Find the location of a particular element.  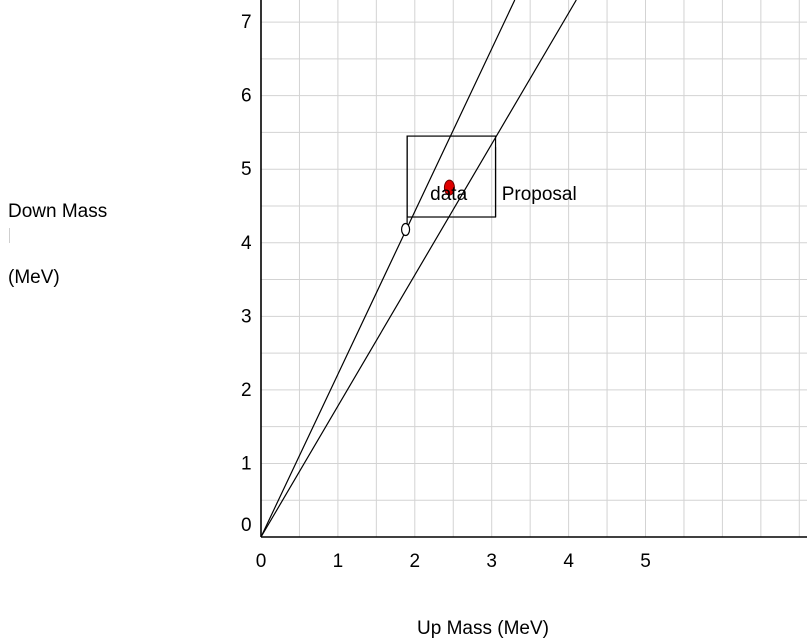

chart-annotations: data Proposal is located at coordinates (488, 186).